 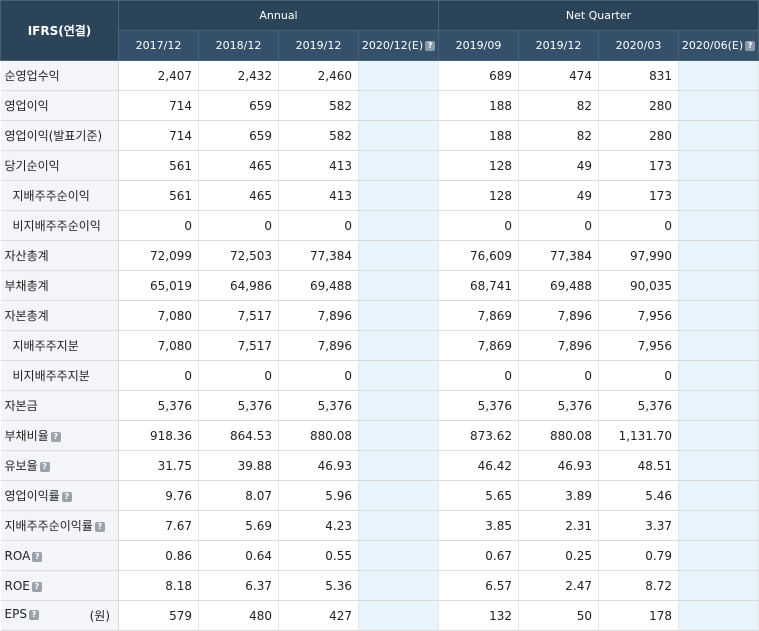 What do you see at coordinates (558, 495) in the screenshot?
I see `value-cell: 3.89` at bounding box center [558, 495].